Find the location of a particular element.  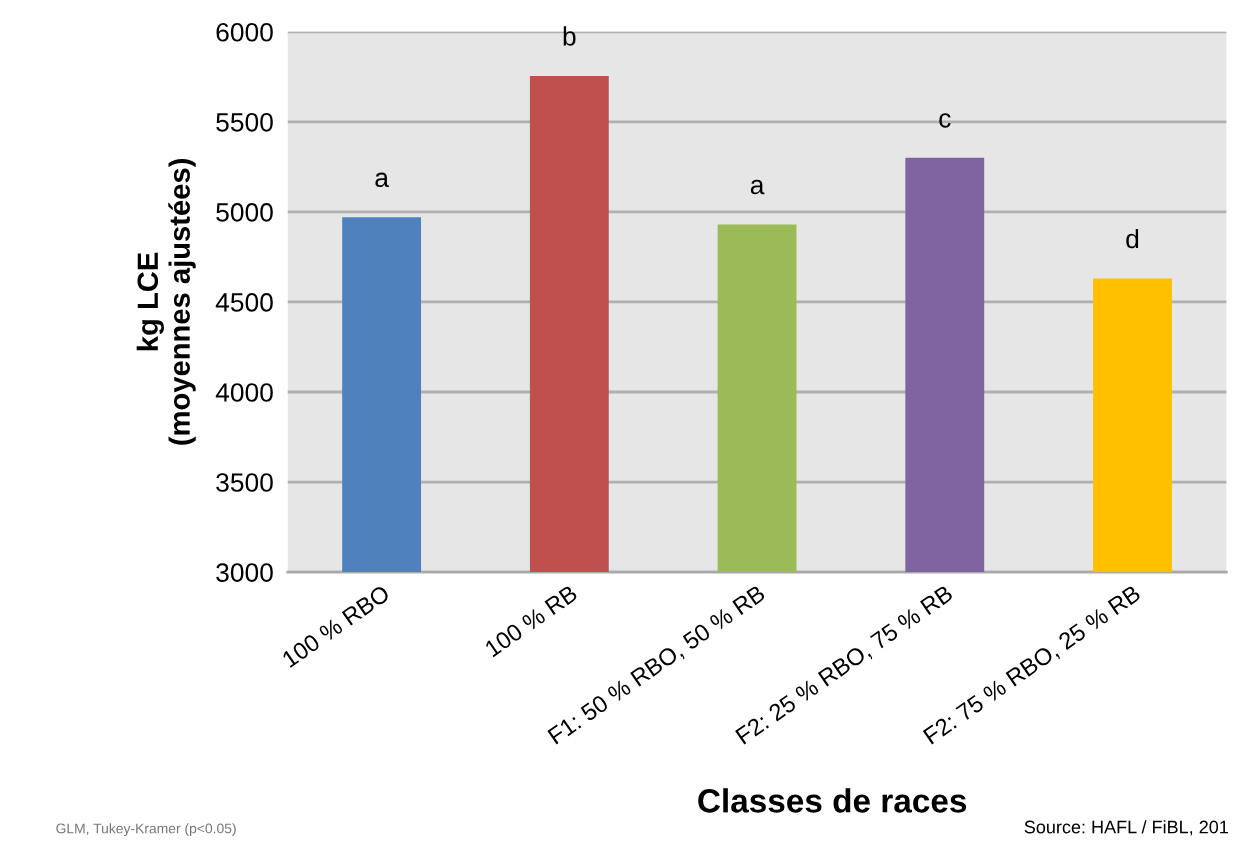

y-tick-label: 3000 is located at coordinates (244, 572).